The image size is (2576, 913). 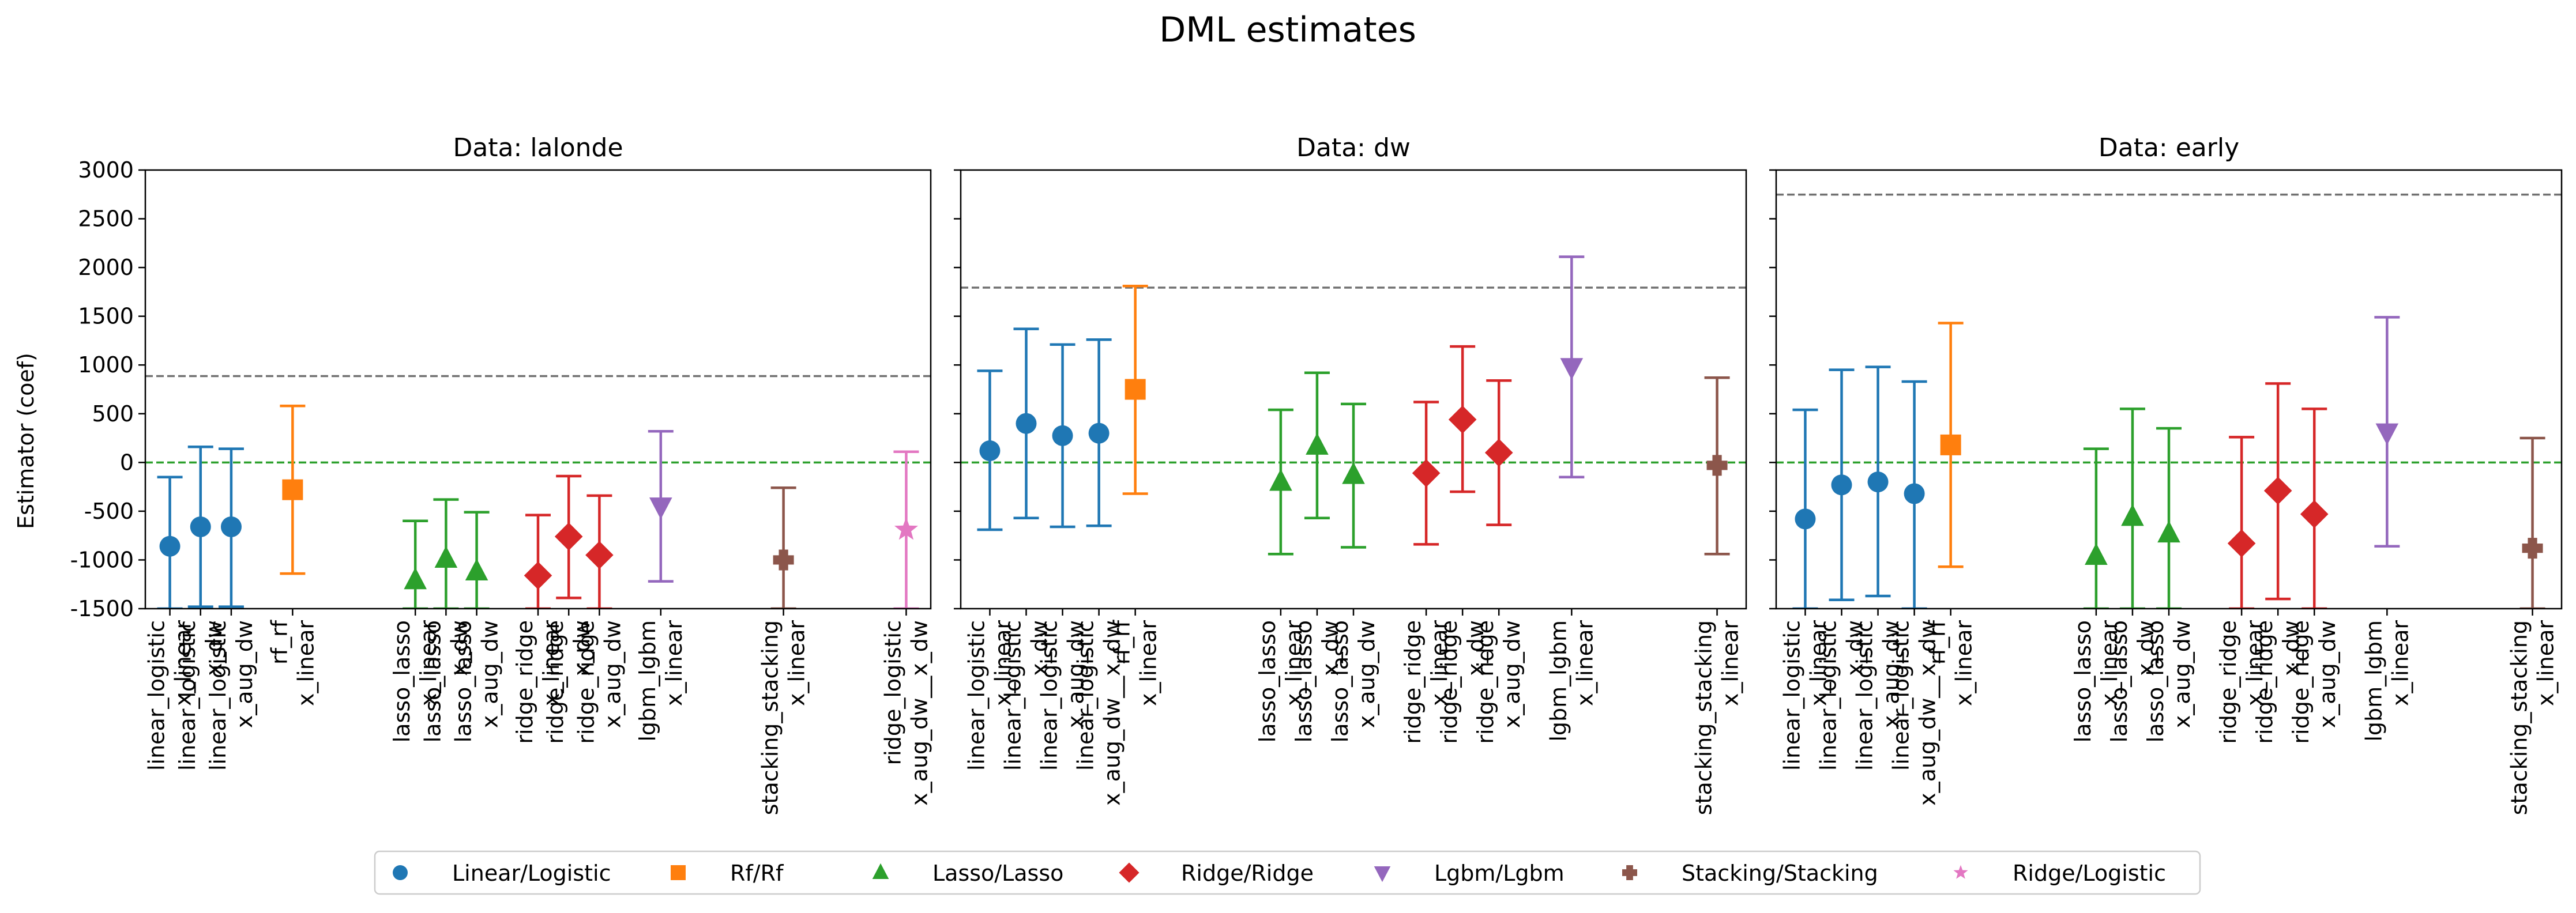 I want to click on legend-marker-star, so click(x=1960, y=872).